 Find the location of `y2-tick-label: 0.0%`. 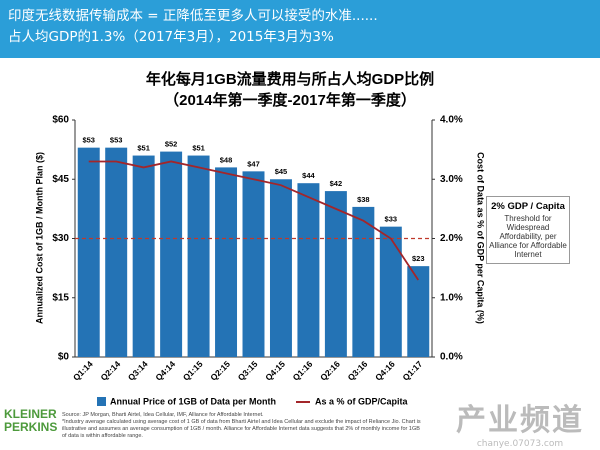

y2-tick-label: 0.0% is located at coordinates (451, 357).